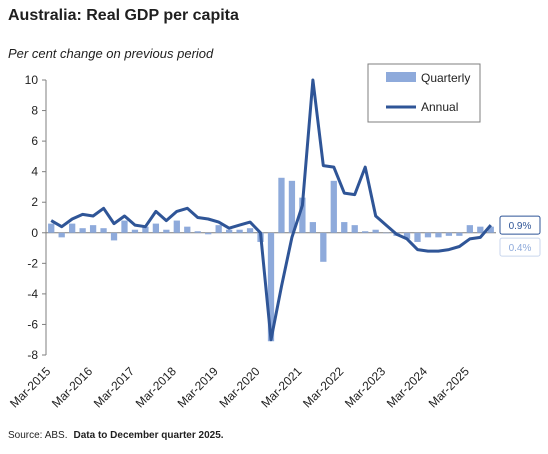  Describe the element at coordinates (424, 93) in the screenshot. I see `legend: Quarterly Annual` at that location.